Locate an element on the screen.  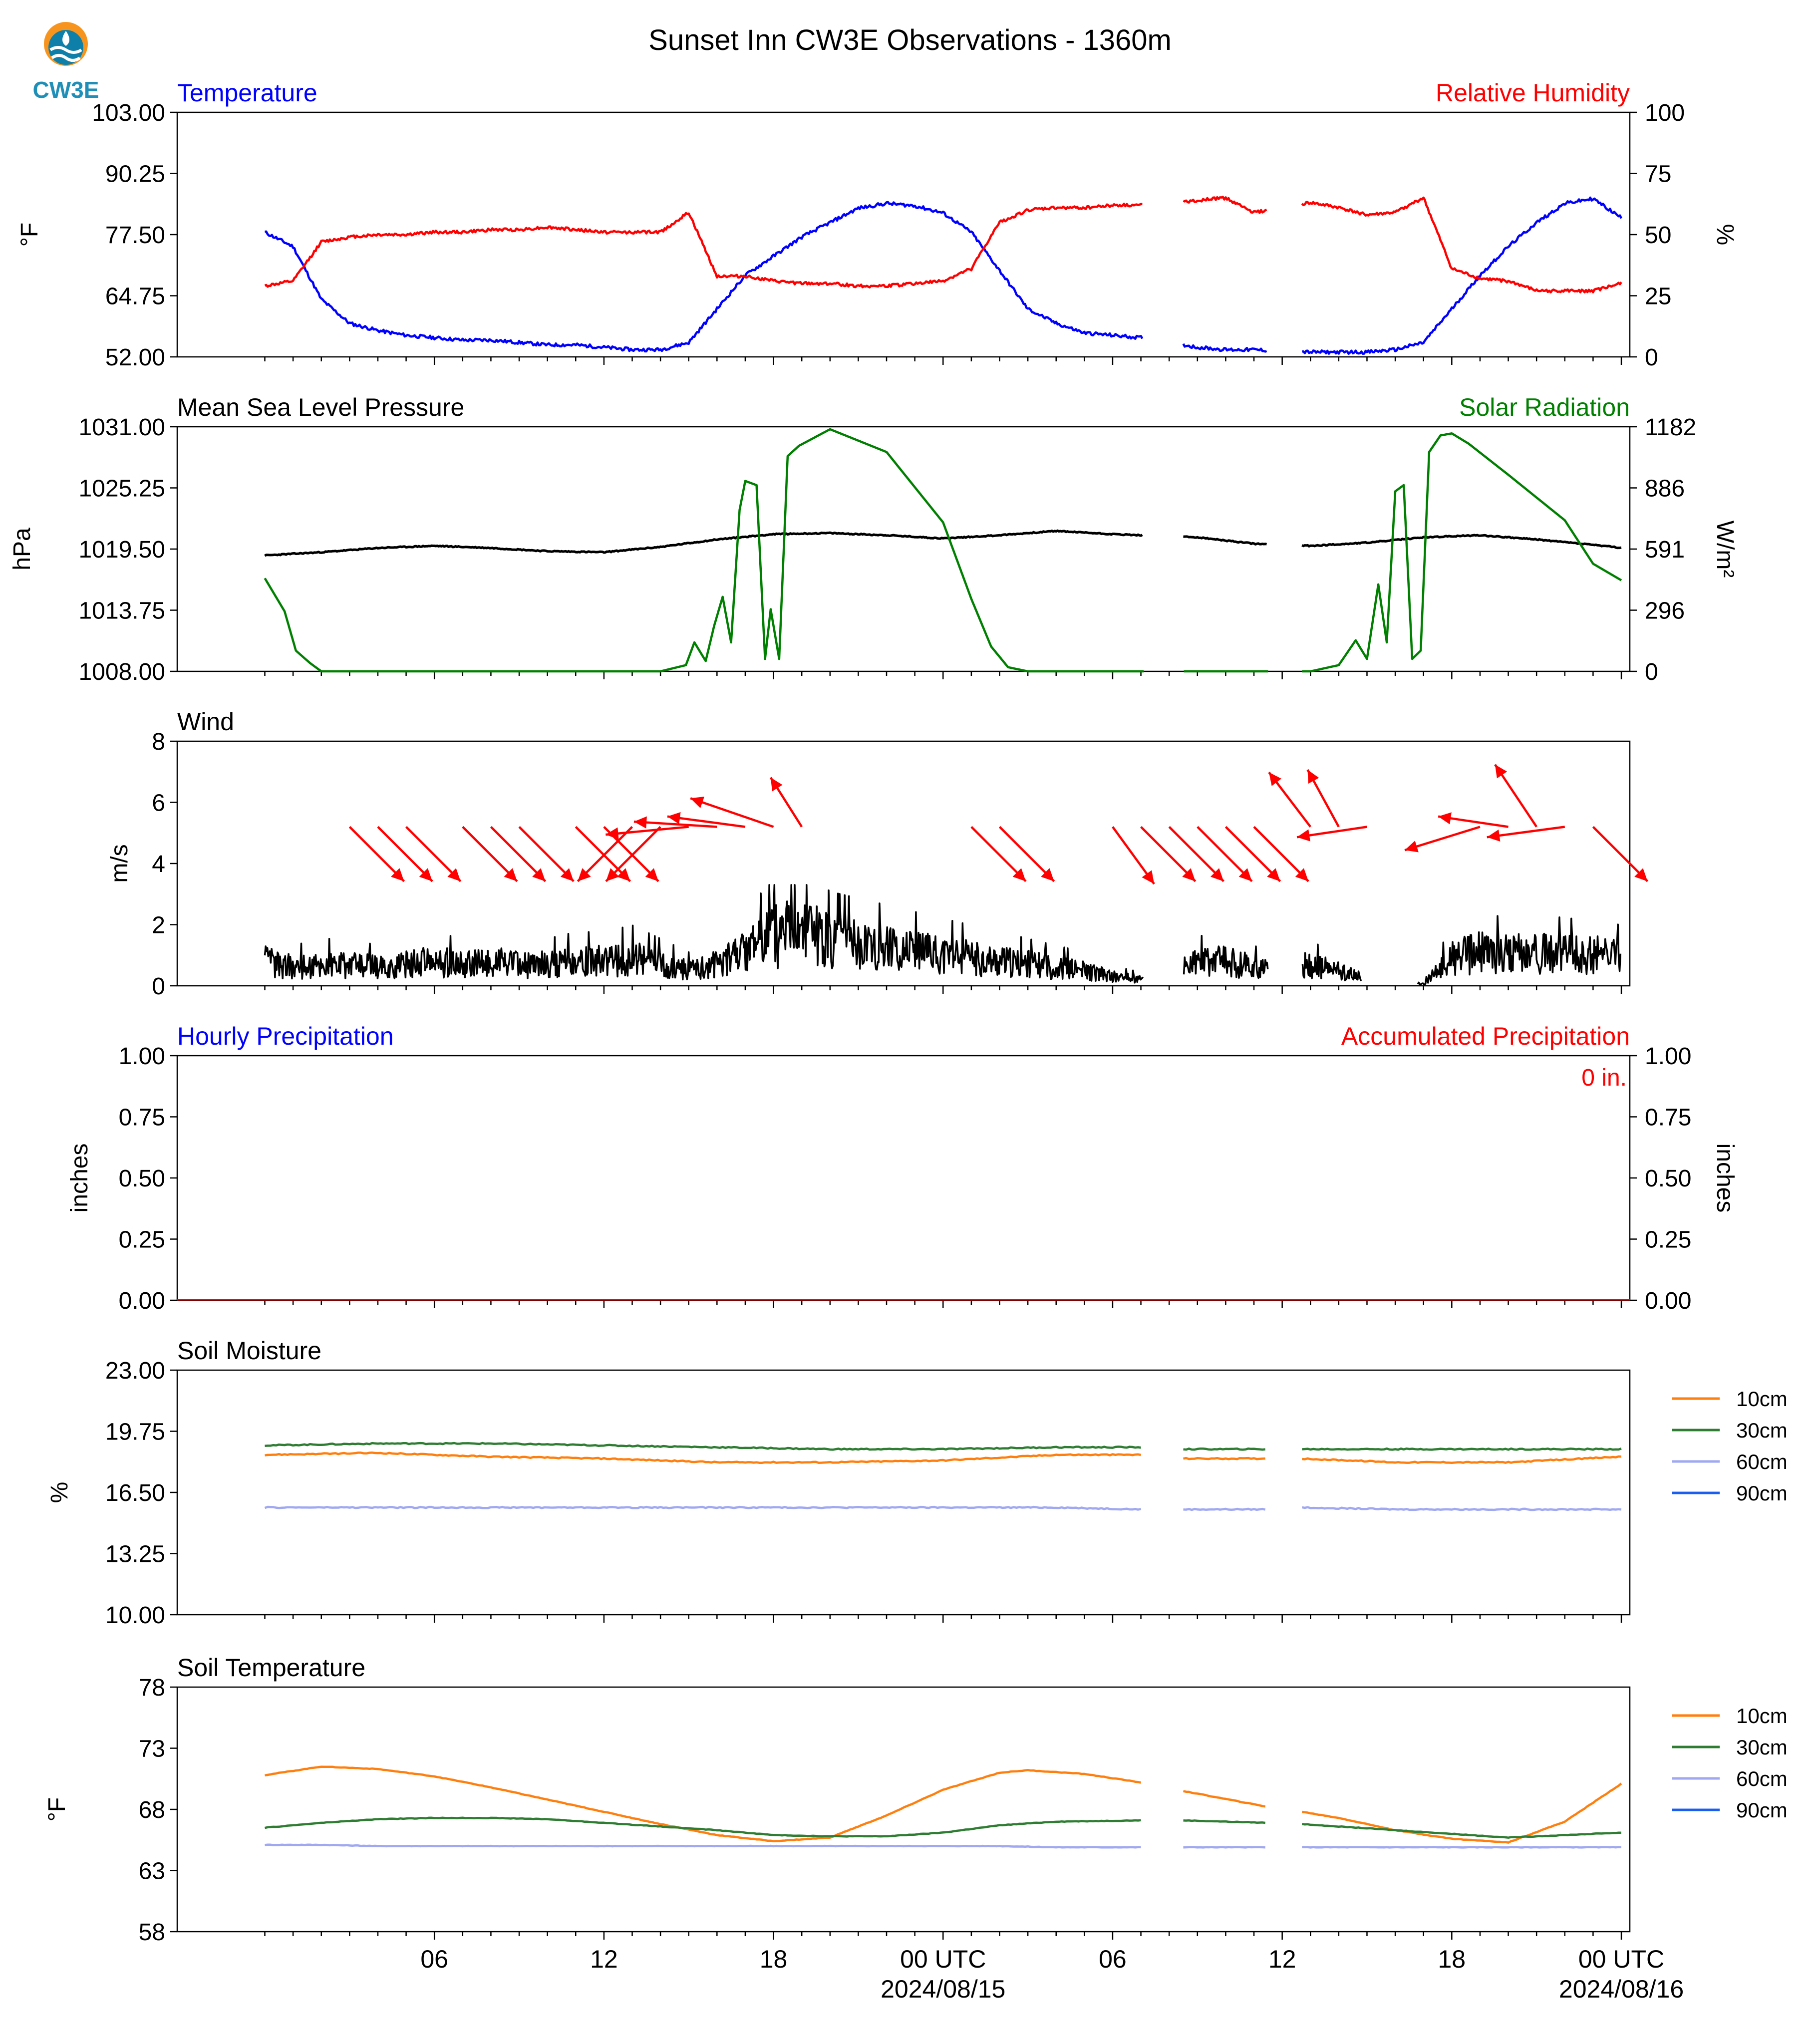
y-axis-label-right: inches is located at coordinates (1725, 1178).